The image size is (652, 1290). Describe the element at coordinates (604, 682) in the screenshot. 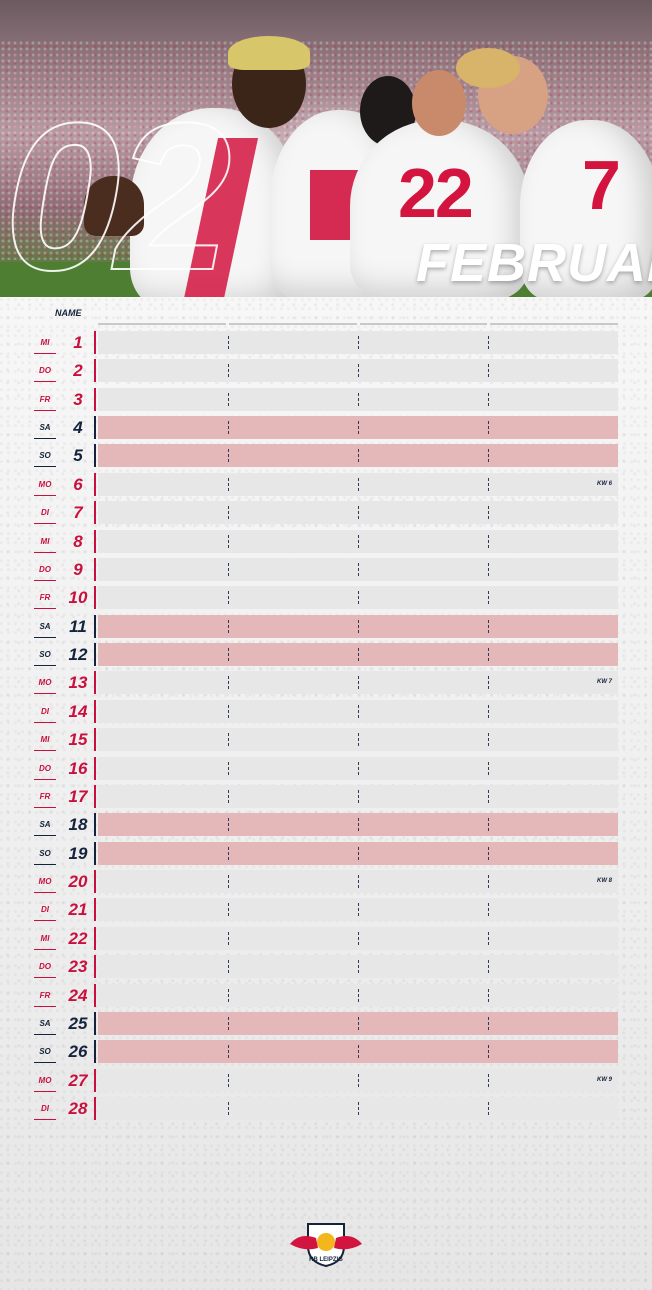

I see `week-number-label: KW 7` at that location.